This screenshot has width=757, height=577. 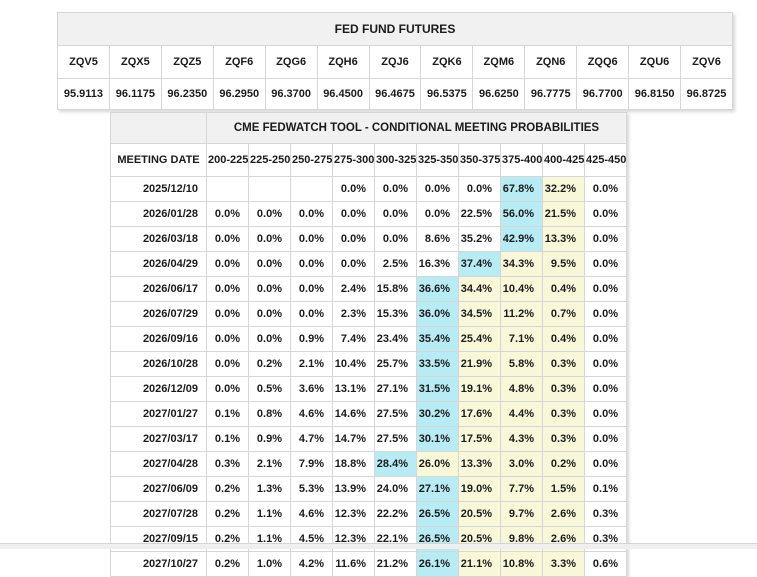 What do you see at coordinates (269, 464) in the screenshot?
I see `probability-cell: 2.1%` at bounding box center [269, 464].